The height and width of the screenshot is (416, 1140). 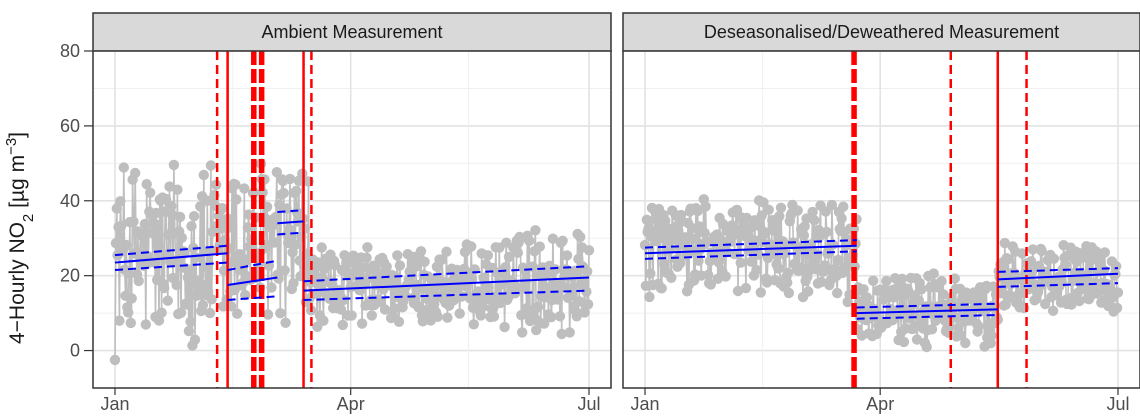 I want to click on strip-title: Ambient Measurement, so click(x=351, y=32).